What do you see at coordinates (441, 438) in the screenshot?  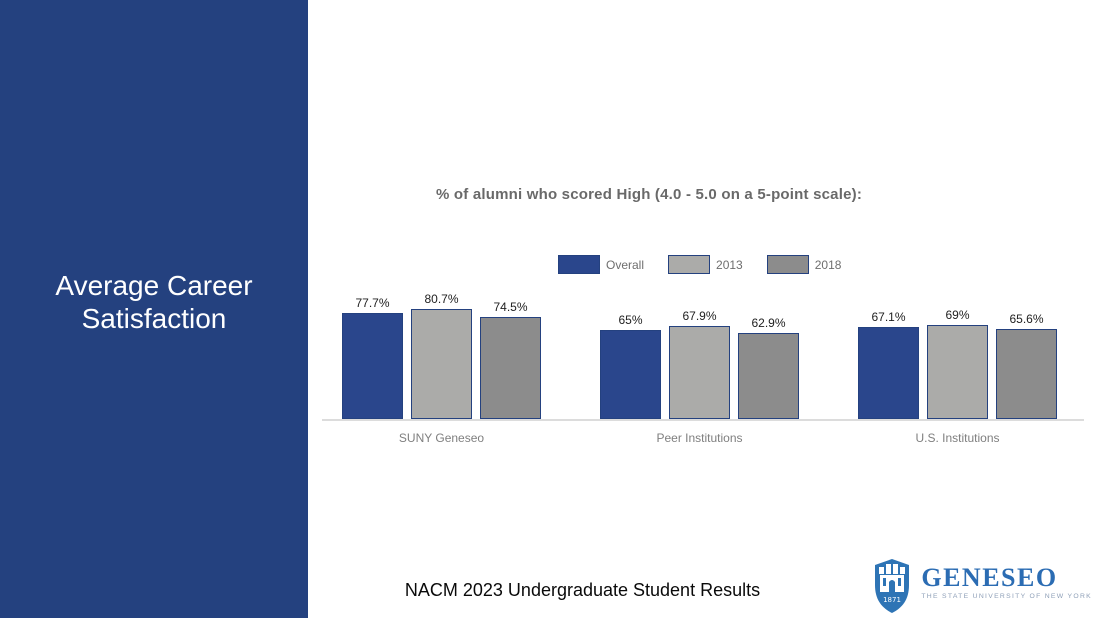 I see `category-label: SUNY Geneseo` at bounding box center [441, 438].